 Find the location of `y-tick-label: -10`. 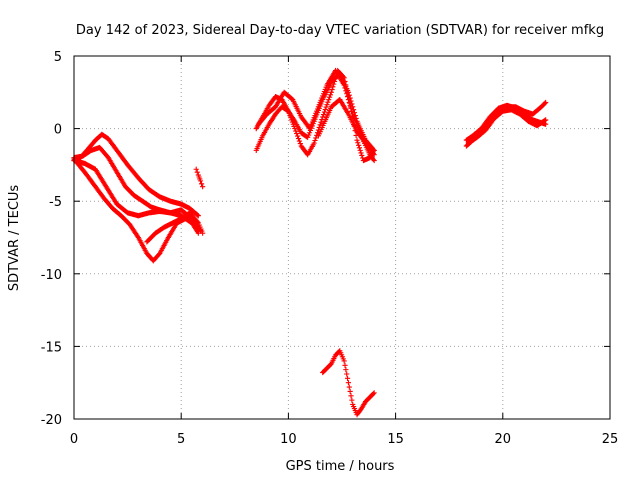

y-tick-label: -10 is located at coordinates (51, 275).